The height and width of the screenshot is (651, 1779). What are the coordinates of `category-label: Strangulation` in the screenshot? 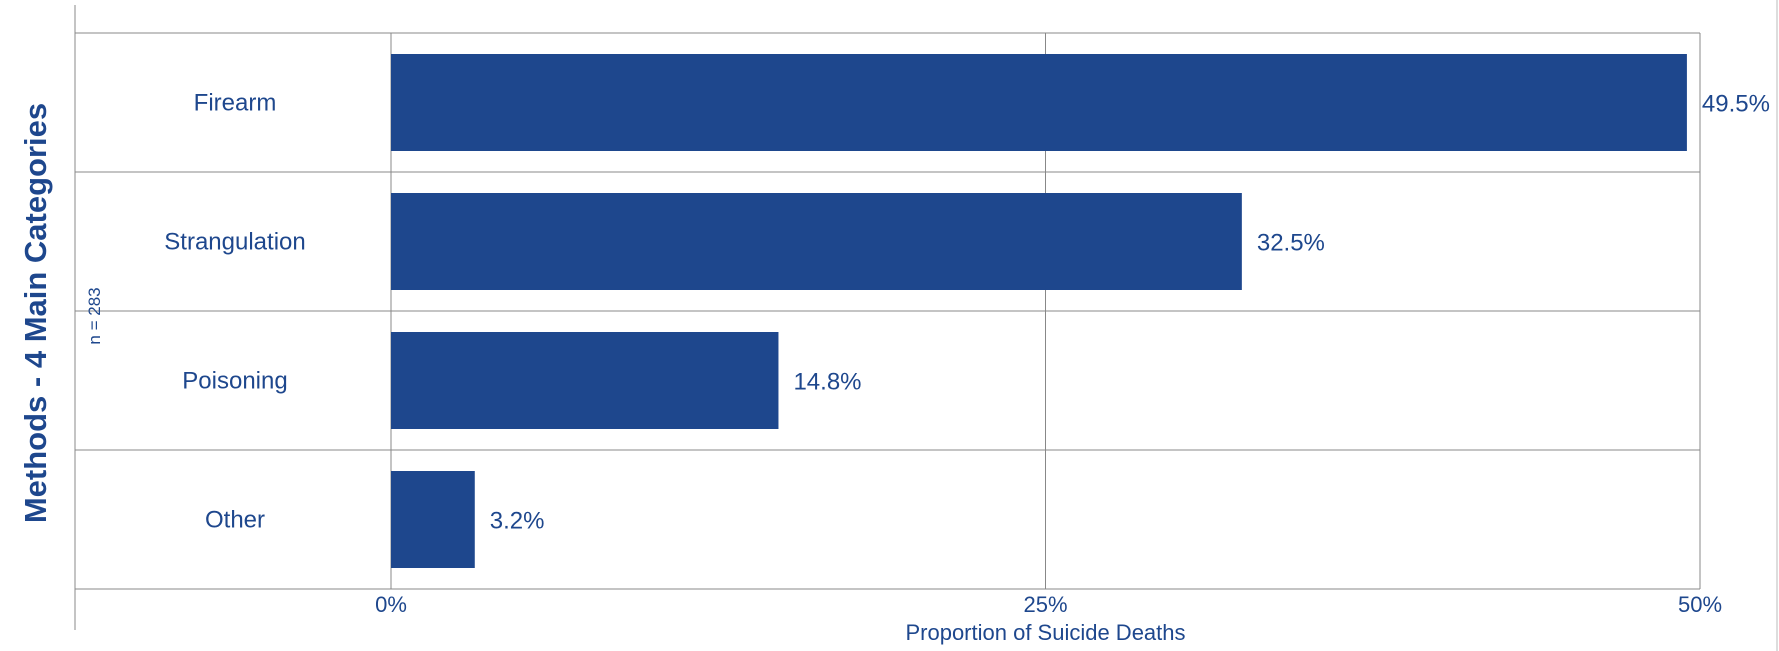 It's located at (234, 242).